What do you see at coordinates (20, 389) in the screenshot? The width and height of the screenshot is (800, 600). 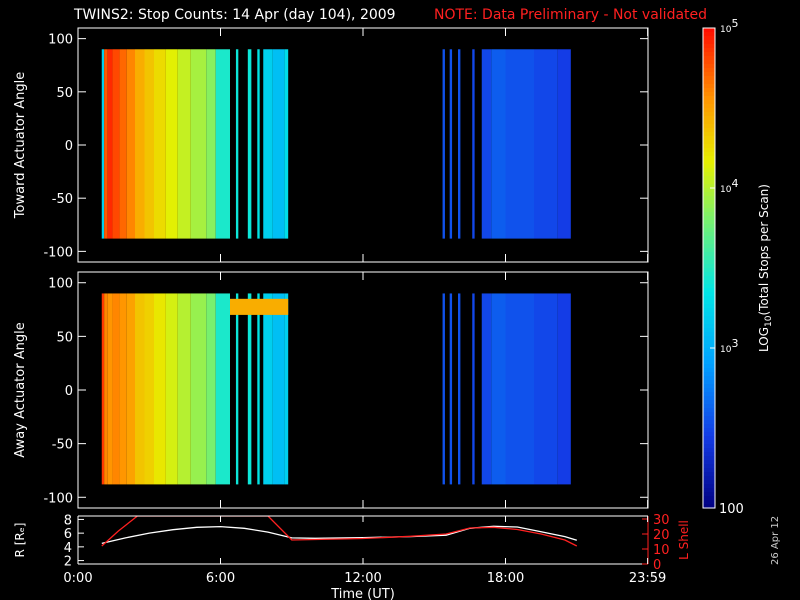 I see `y-axis-label: Away Actuator Angle` at bounding box center [20, 389].